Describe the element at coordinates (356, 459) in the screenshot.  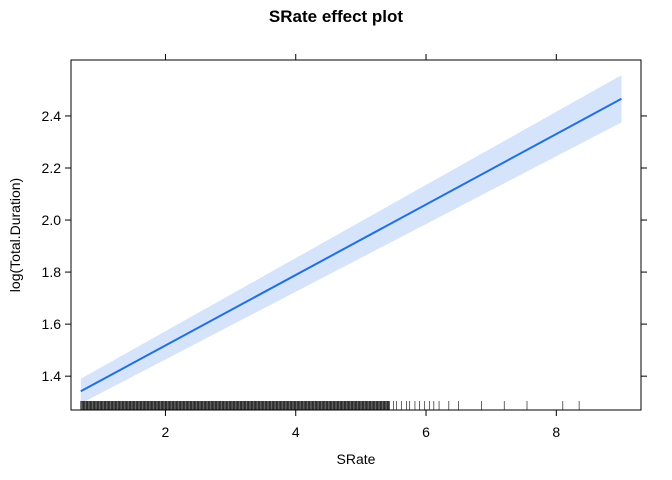
I see `x-axis-label: SRate` at that location.